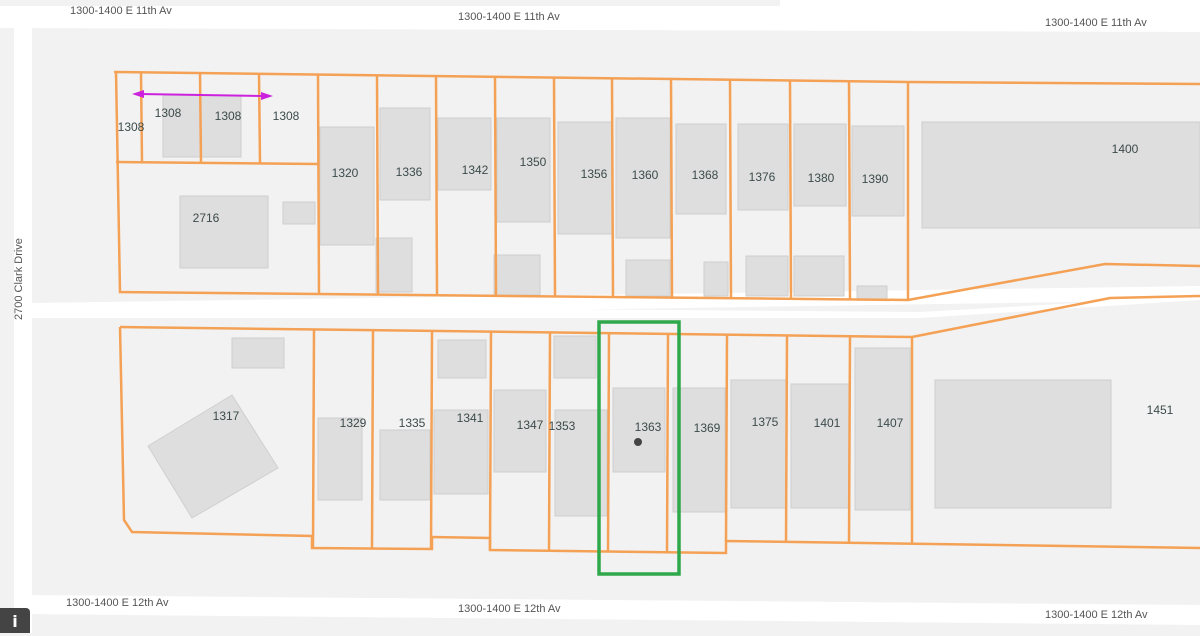 This screenshot has width=1200, height=636. I want to click on lot-number-label: 1376, so click(762, 177).